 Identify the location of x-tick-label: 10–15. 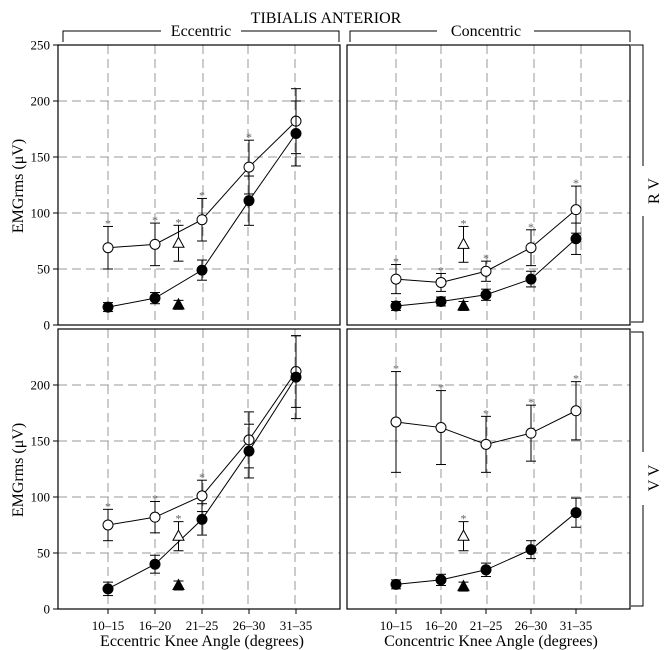
(396, 625).